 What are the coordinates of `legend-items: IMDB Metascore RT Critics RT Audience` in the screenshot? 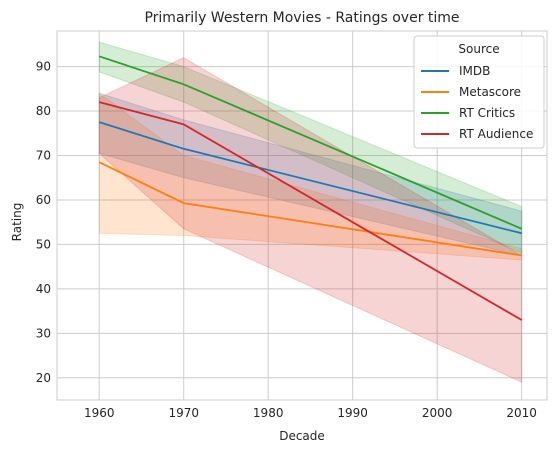 It's located at (477, 102).